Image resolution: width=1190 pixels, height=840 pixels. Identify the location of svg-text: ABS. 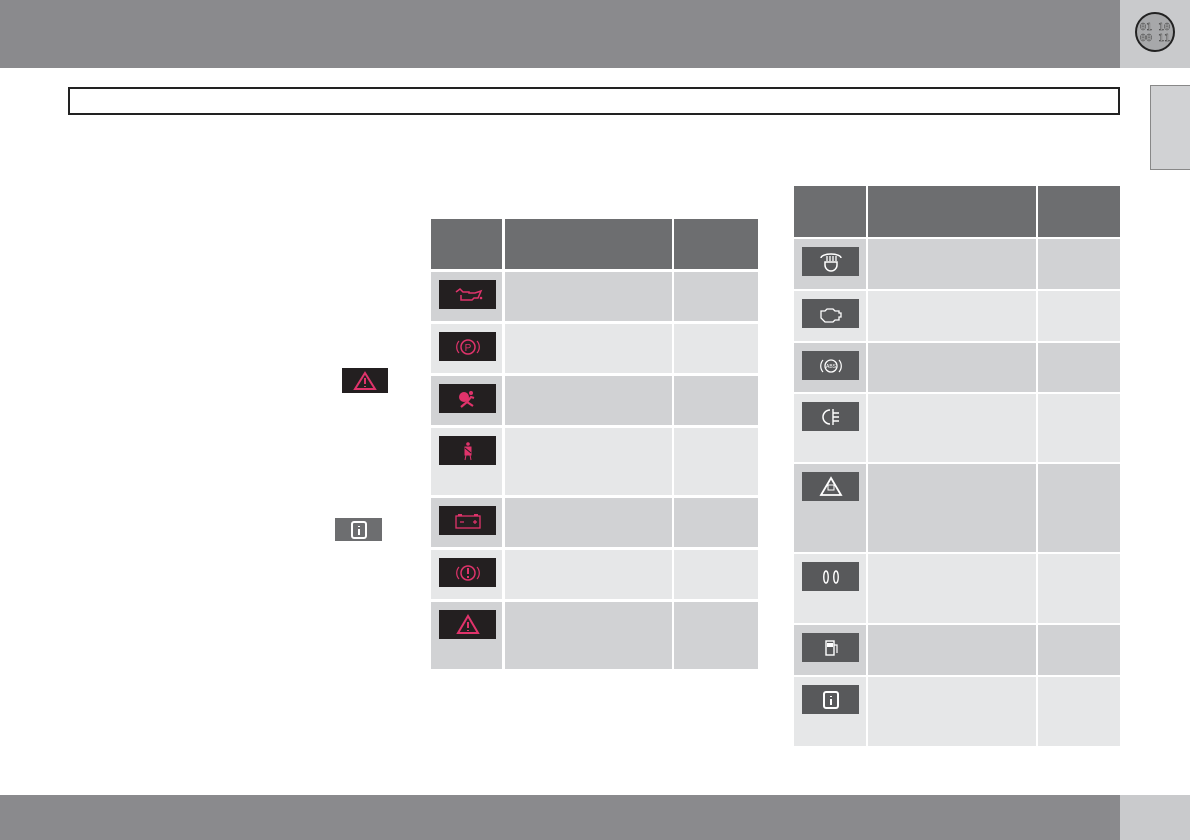
(830, 367).